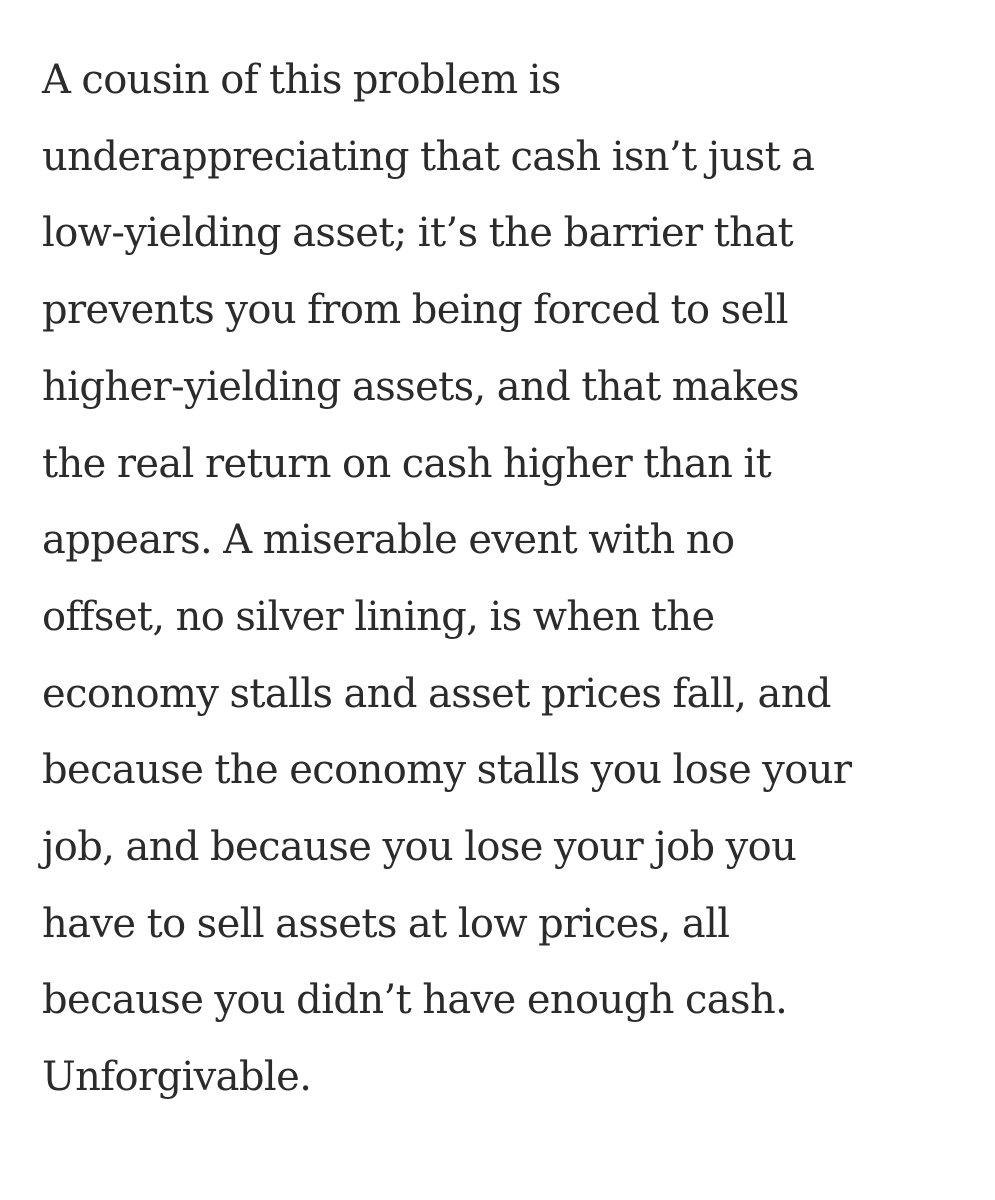 This screenshot has height=1200, width=995. What do you see at coordinates (415, 1000) in the screenshot?
I see `paragraph-line: because you didn’t have enough cash.` at bounding box center [415, 1000].